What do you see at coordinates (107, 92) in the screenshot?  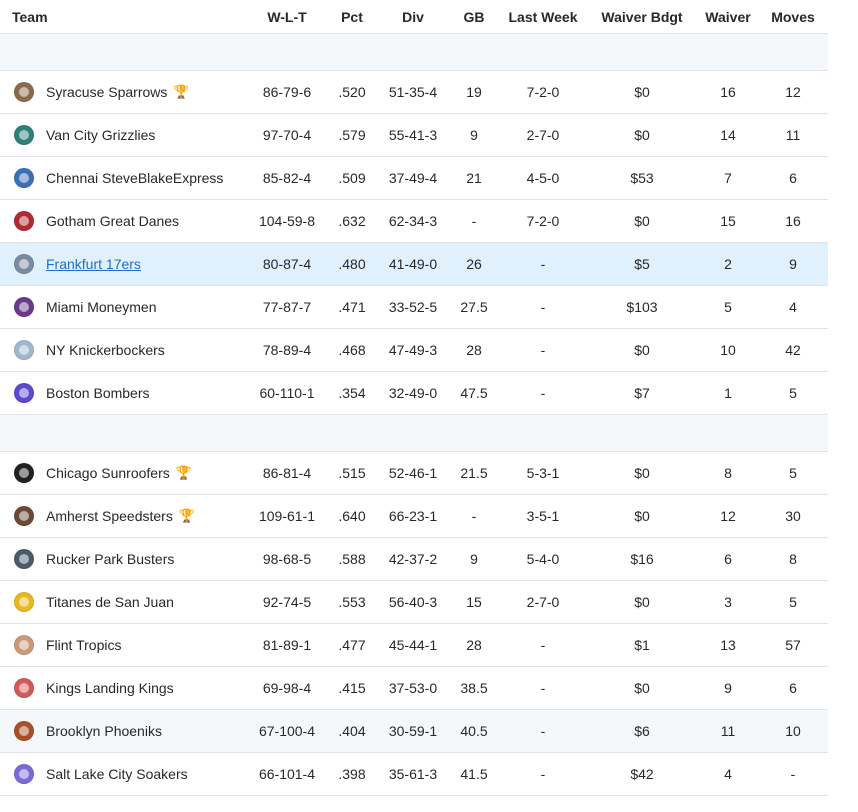 I see `team-name: Syracuse Sparrows` at bounding box center [107, 92].